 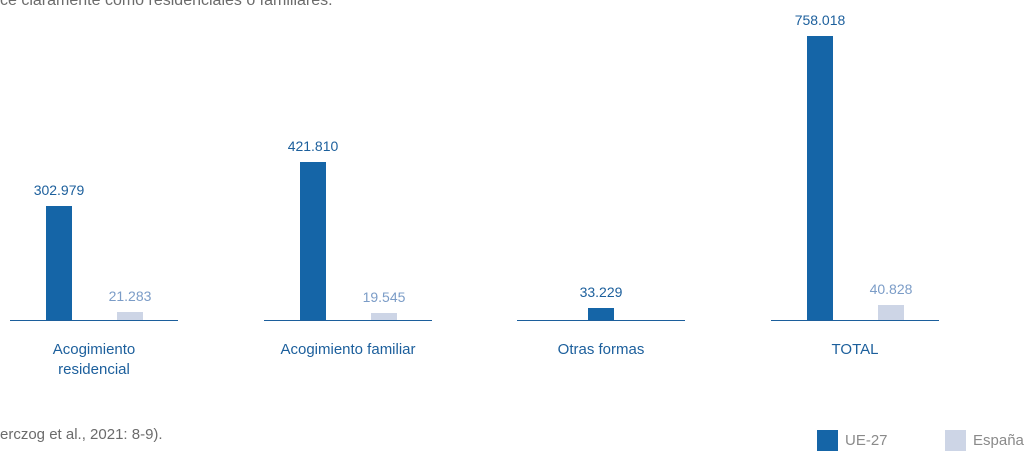 What do you see at coordinates (348, 349) in the screenshot?
I see `category-label: Acogimiento familiar` at bounding box center [348, 349].